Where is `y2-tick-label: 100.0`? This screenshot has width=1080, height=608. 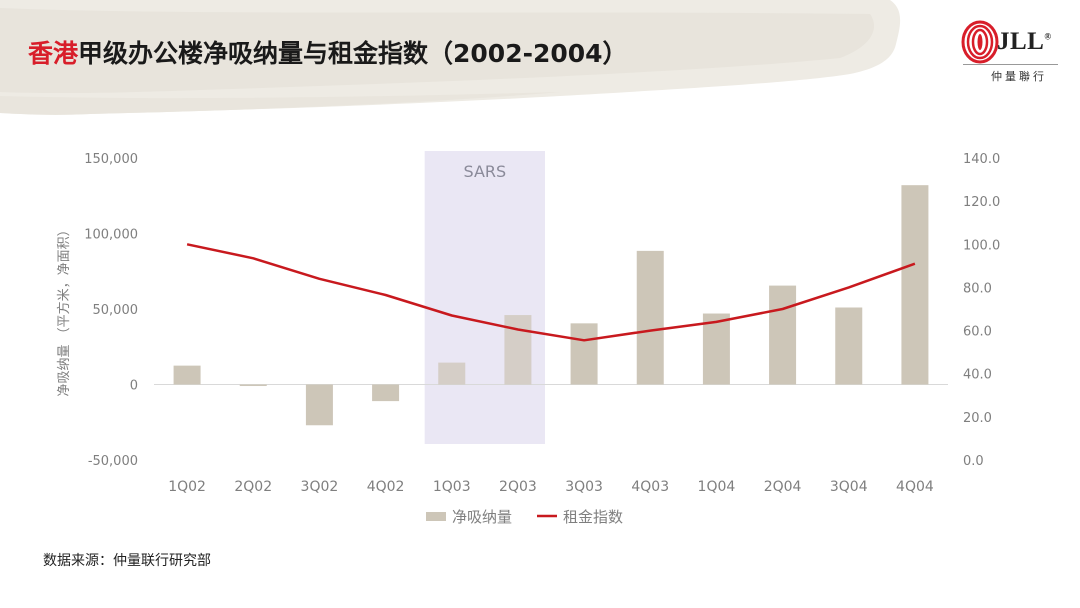
y2-tick-label: 100.0 is located at coordinates (981, 245).